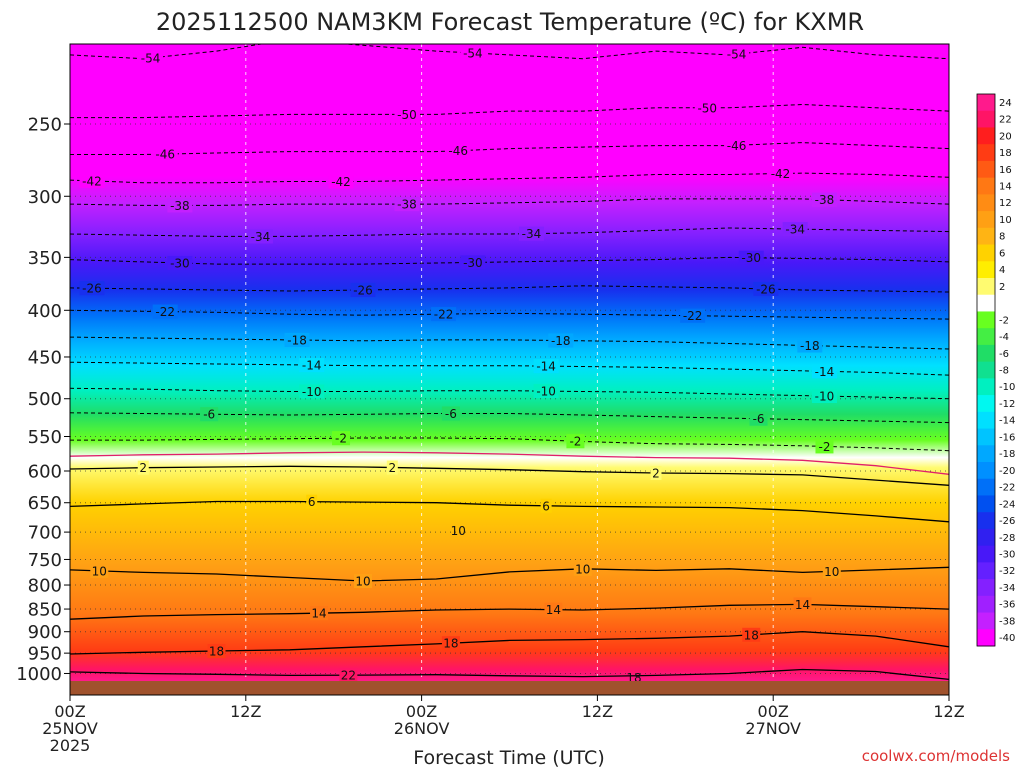 This screenshot has width=1024, height=768. I want to click on isotherm-label: 22, so click(348, 676).